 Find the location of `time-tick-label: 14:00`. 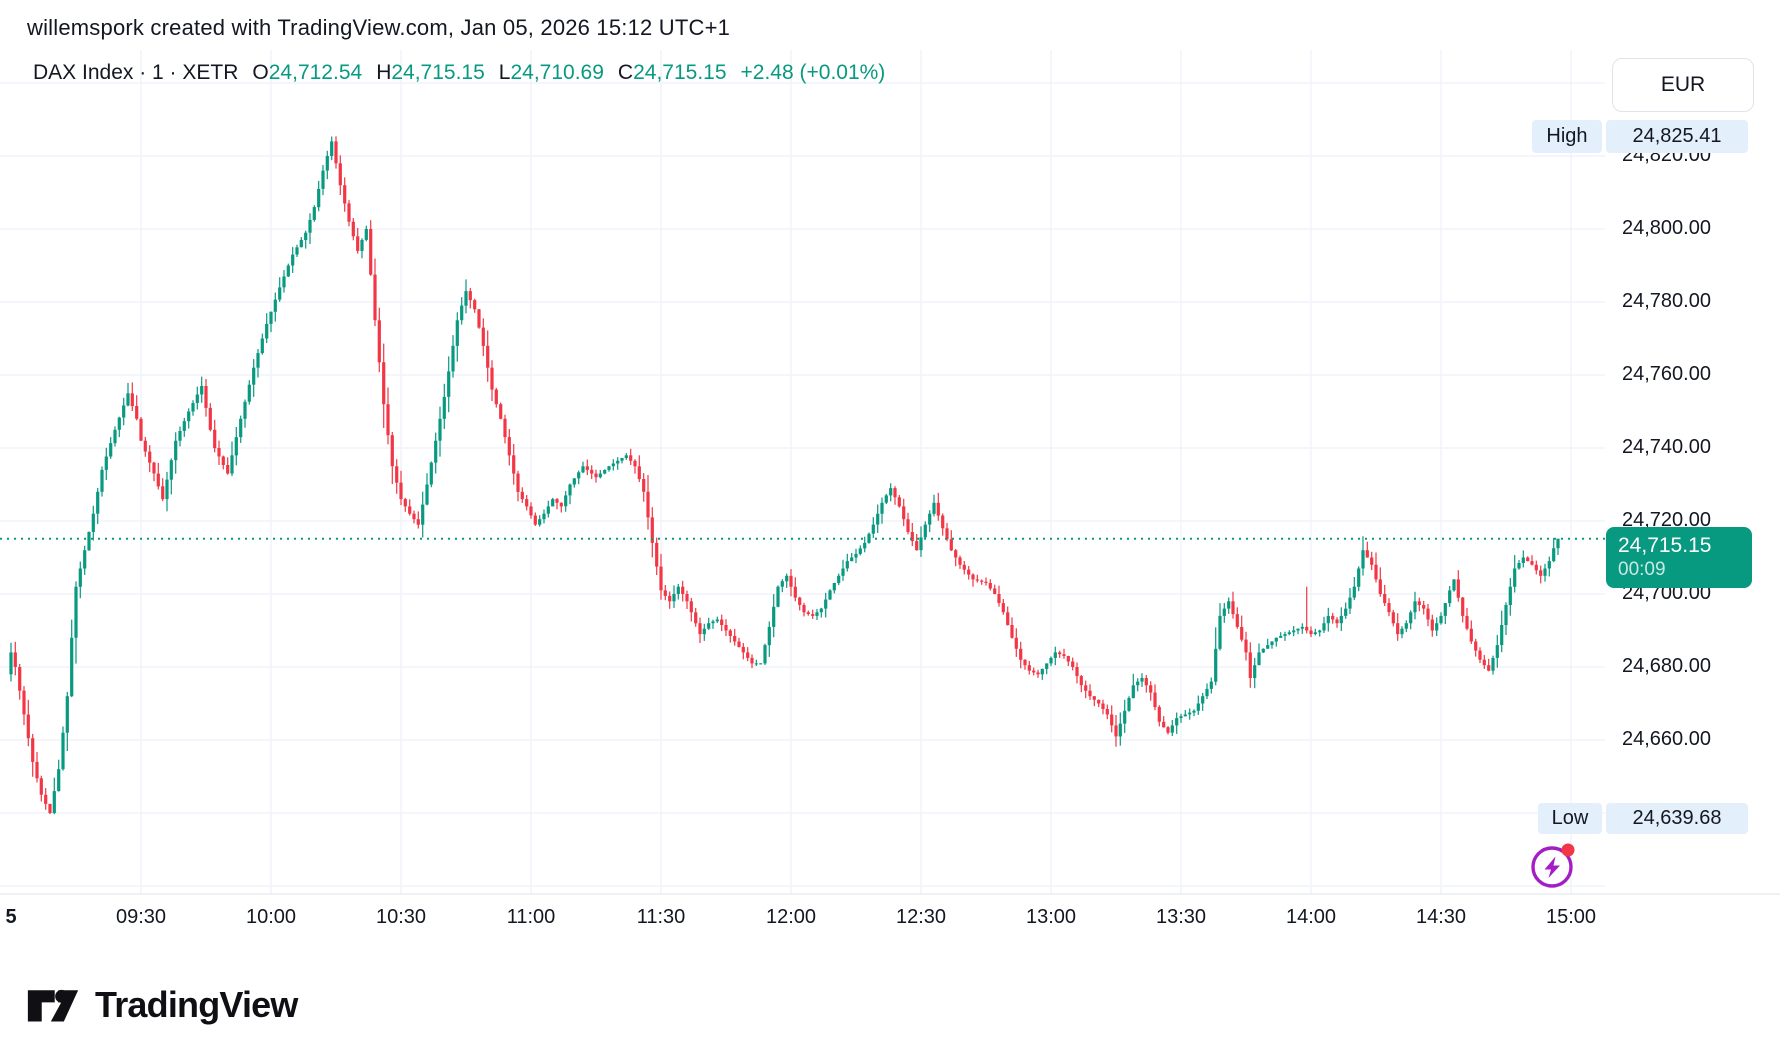

time-tick-label: 14:00 is located at coordinates (1311, 917).